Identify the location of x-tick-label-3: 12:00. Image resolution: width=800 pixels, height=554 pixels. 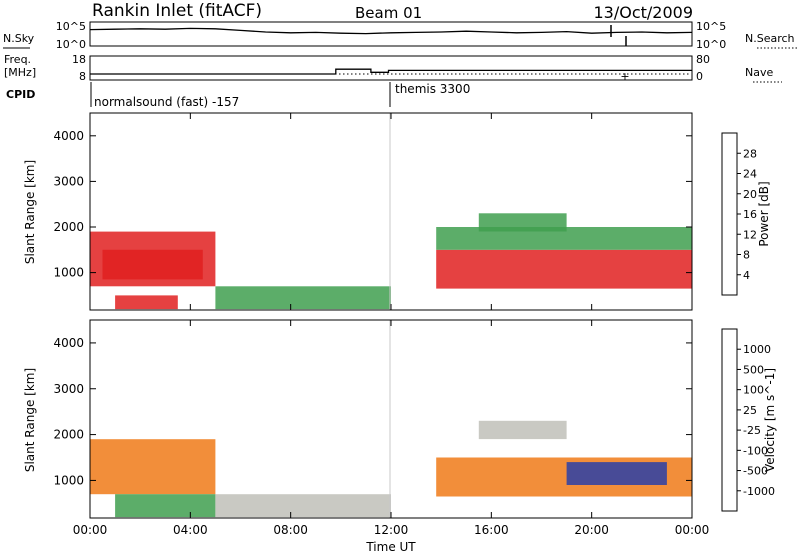
(391, 530).